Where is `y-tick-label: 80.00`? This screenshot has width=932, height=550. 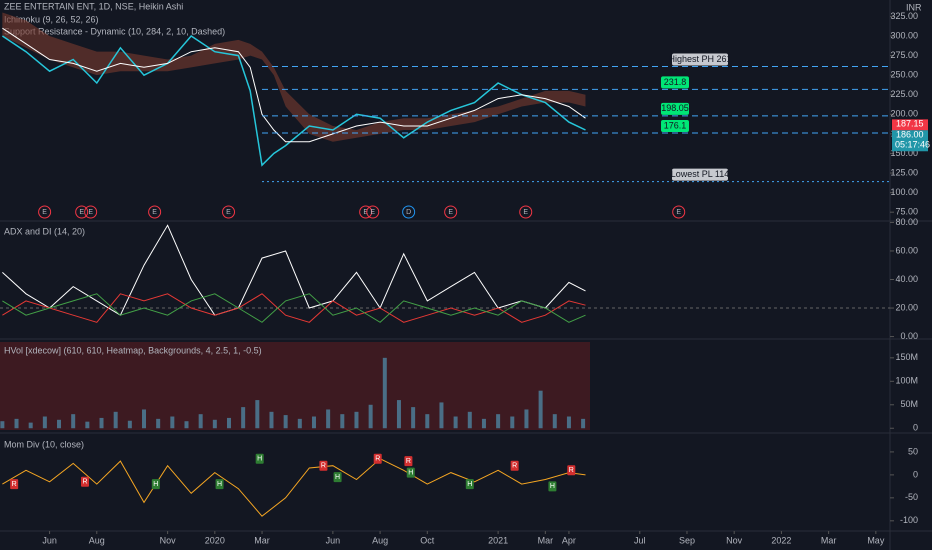 y-tick-label: 80.00 is located at coordinates (906, 222).